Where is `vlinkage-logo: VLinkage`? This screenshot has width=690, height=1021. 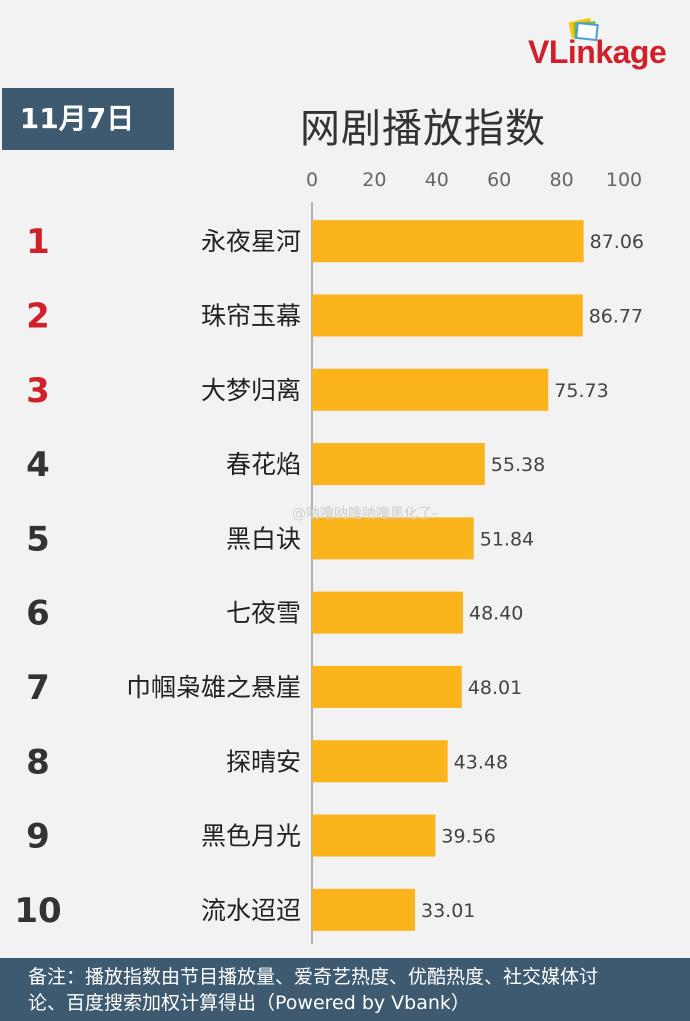
vlinkage-logo: VLinkage is located at coordinates (608, 44).